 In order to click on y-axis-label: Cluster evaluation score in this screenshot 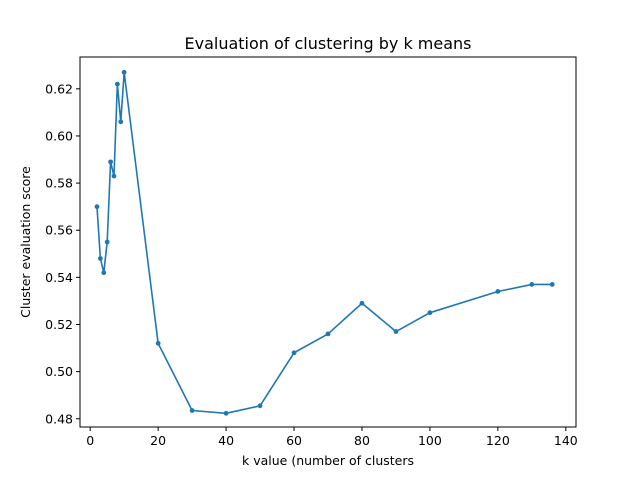, I will do `click(25, 242)`.